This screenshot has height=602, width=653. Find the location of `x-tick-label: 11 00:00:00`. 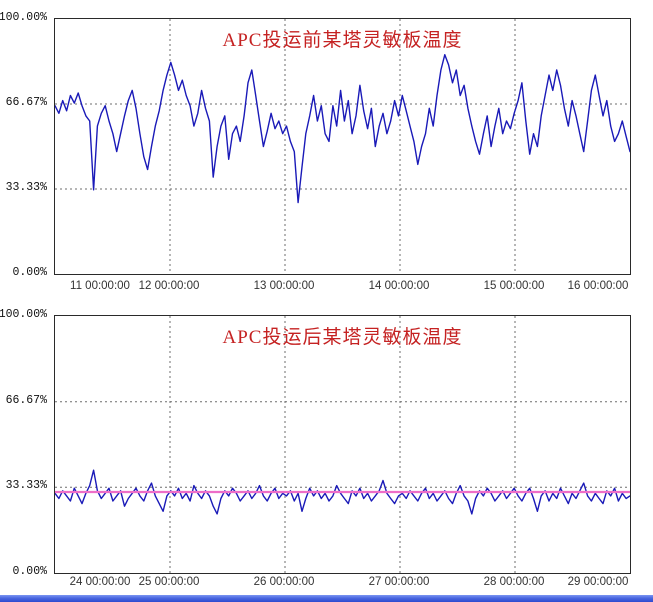

x-tick-label: 11 00:00:00 is located at coordinates (100, 286).